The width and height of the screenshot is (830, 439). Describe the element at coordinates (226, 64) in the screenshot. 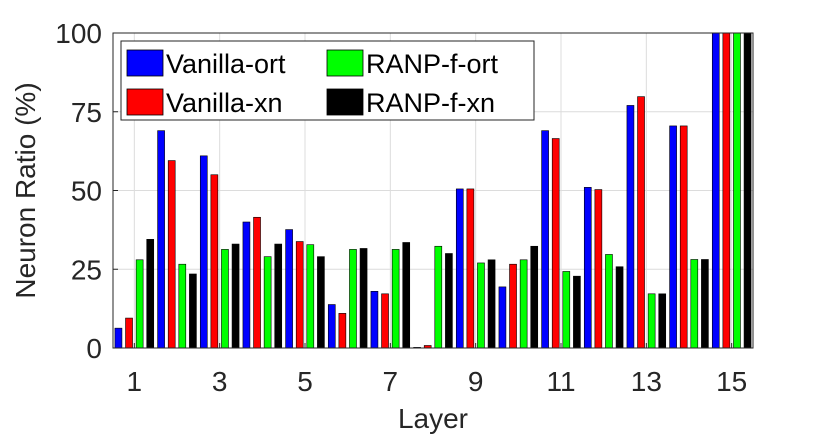

I see `legend-label-Vanilla-ort: Vanilla-ort` at that location.